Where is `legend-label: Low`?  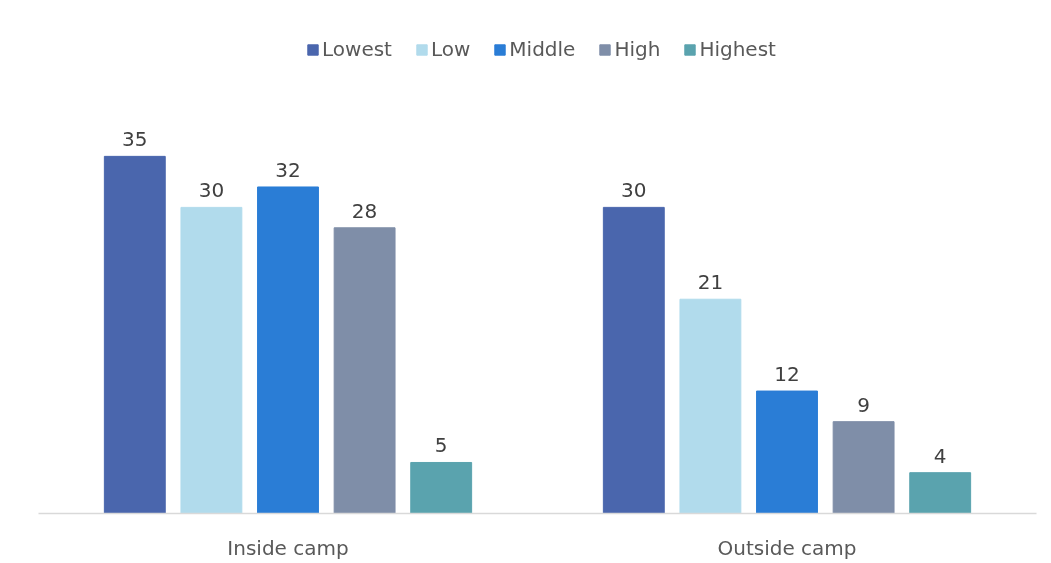 legend-label: Low is located at coordinates (450, 49).